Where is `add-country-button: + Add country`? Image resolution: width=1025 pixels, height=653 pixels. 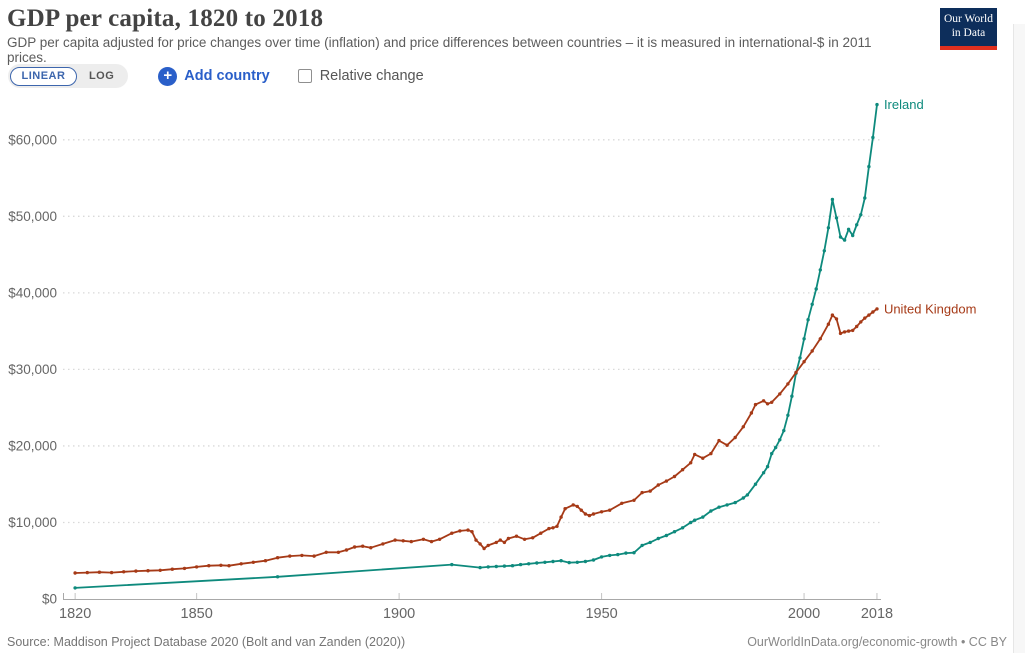
add-country-button: + Add country is located at coordinates (214, 76).